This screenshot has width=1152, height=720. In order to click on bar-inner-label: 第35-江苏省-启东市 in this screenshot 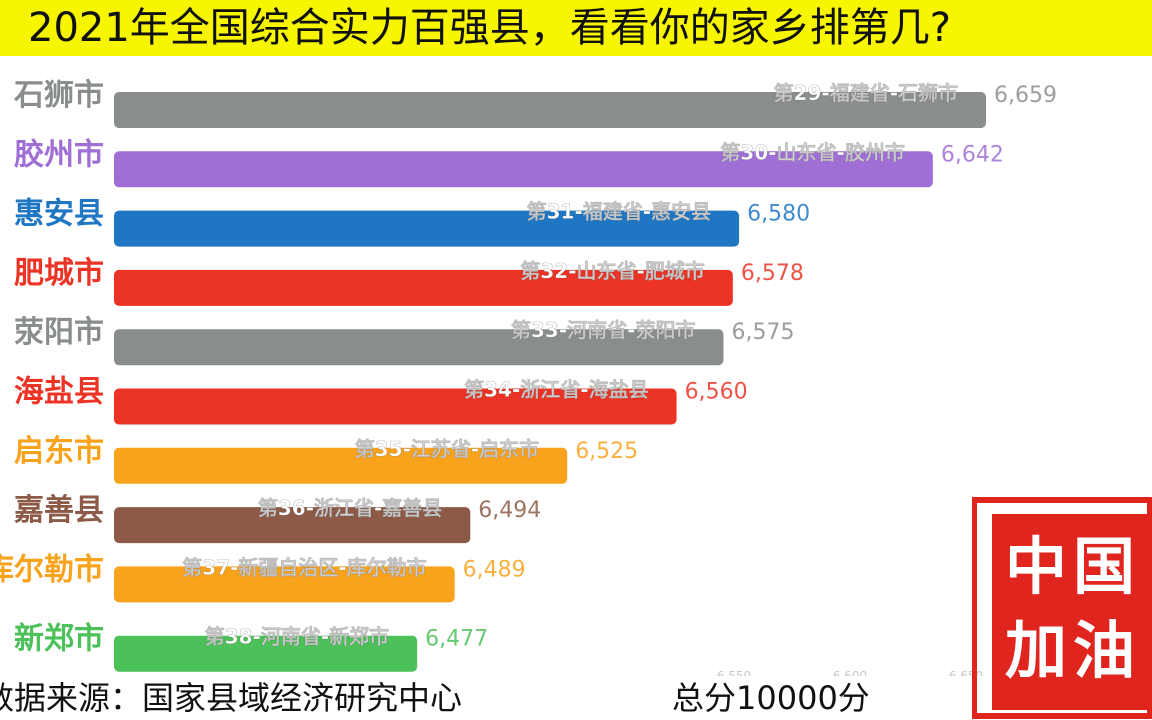, I will do `click(447, 449)`.